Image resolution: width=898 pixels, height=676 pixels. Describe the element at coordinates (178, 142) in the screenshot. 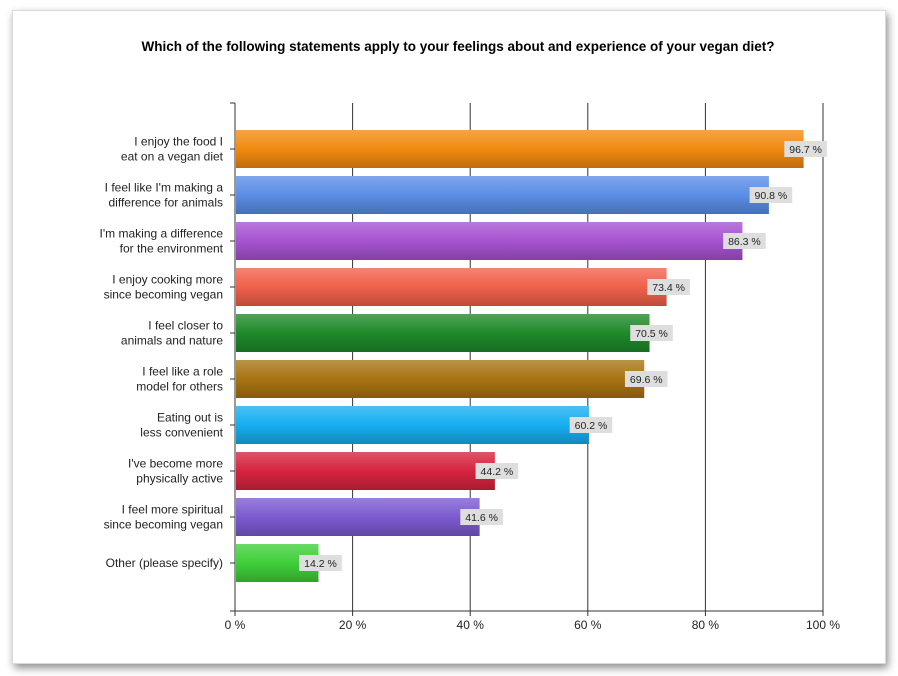

I see `category-label-line: I enjoy the food I` at that location.